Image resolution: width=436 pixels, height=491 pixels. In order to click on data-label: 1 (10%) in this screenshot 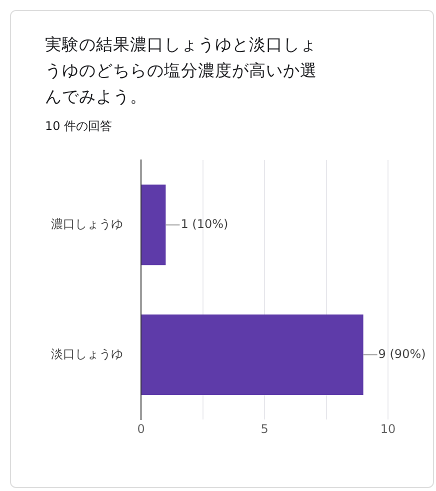, I will do `click(204, 224)`.